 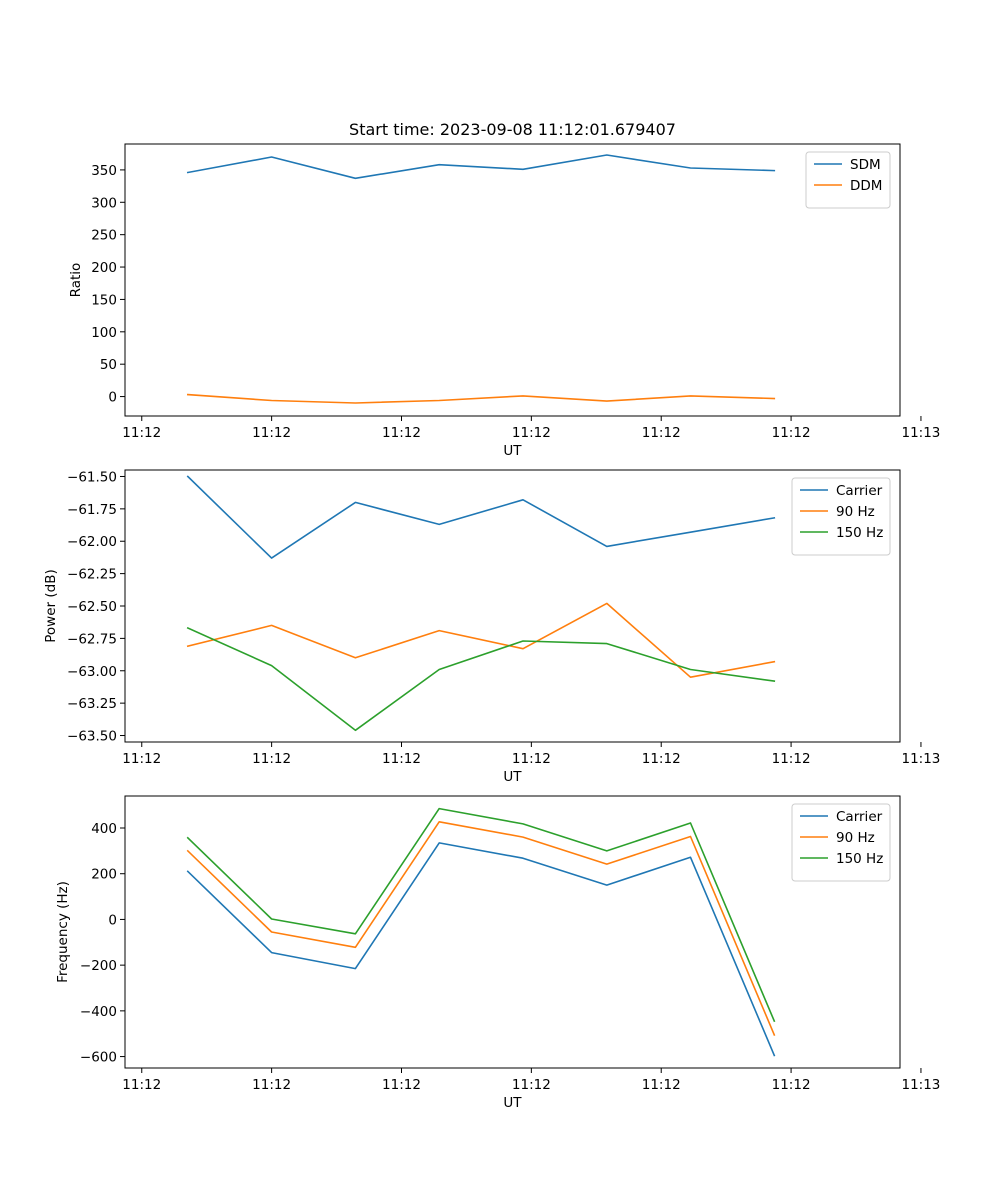 I want to click on y-tick-label: 250, so click(x=104, y=236).